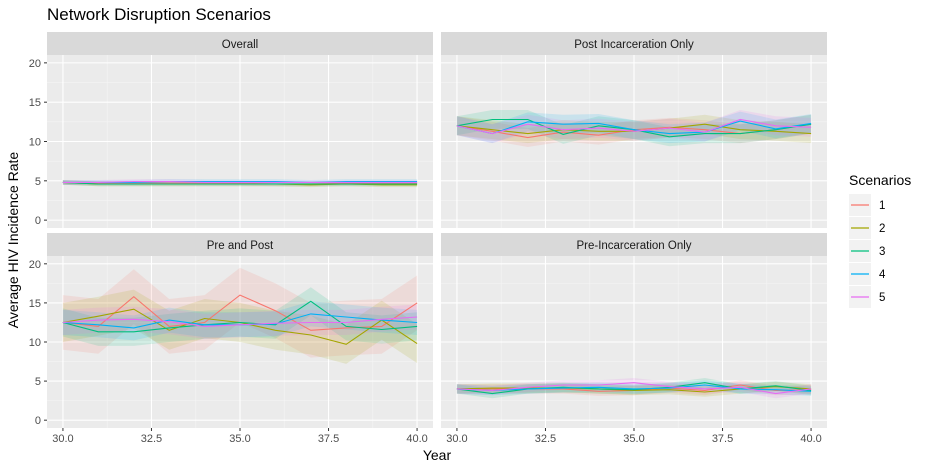 This screenshot has height=471, width=928. Describe the element at coordinates (882, 206) in the screenshot. I see `legend-label: 1` at that location.